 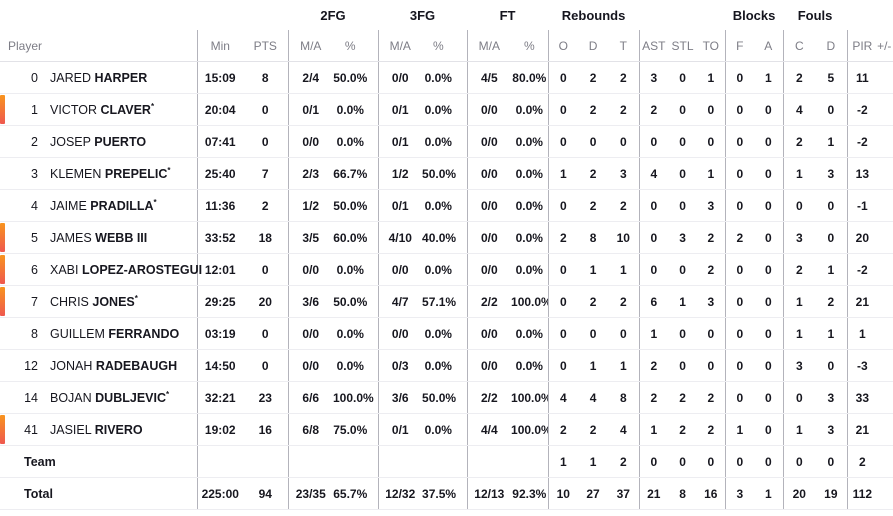 What do you see at coordinates (98, 429) in the screenshot?
I see `player-cell: 41 JASIEL RIVERO` at bounding box center [98, 429].